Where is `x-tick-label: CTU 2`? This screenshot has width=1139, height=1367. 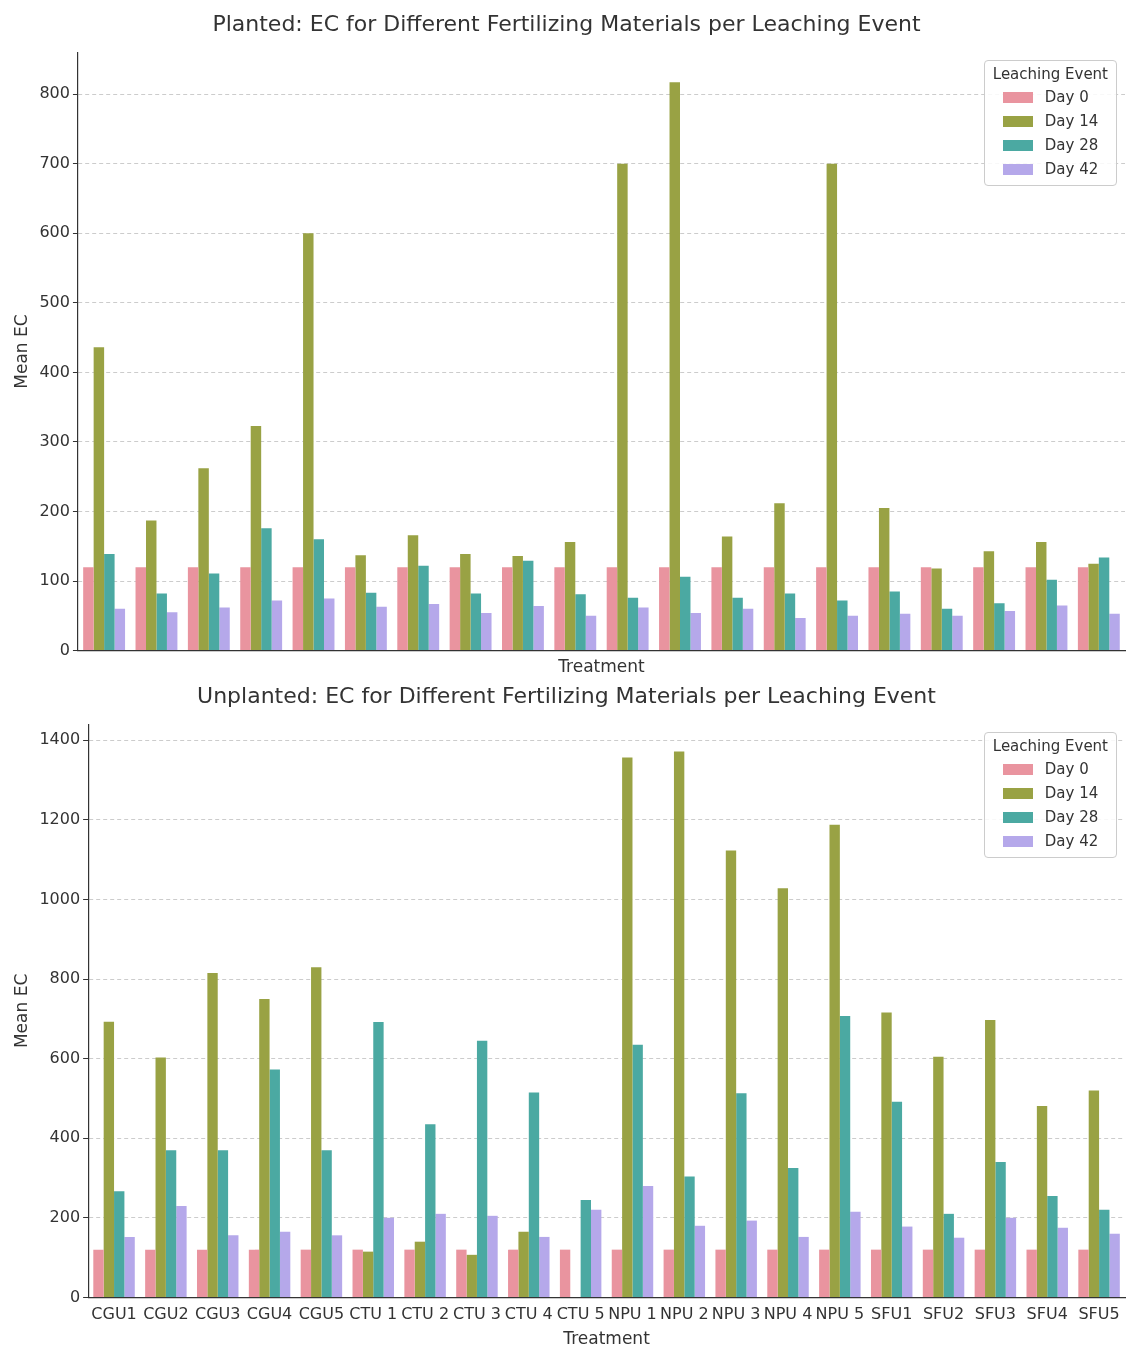
x-tick-label: CTU 2 is located at coordinates (425, 1314).